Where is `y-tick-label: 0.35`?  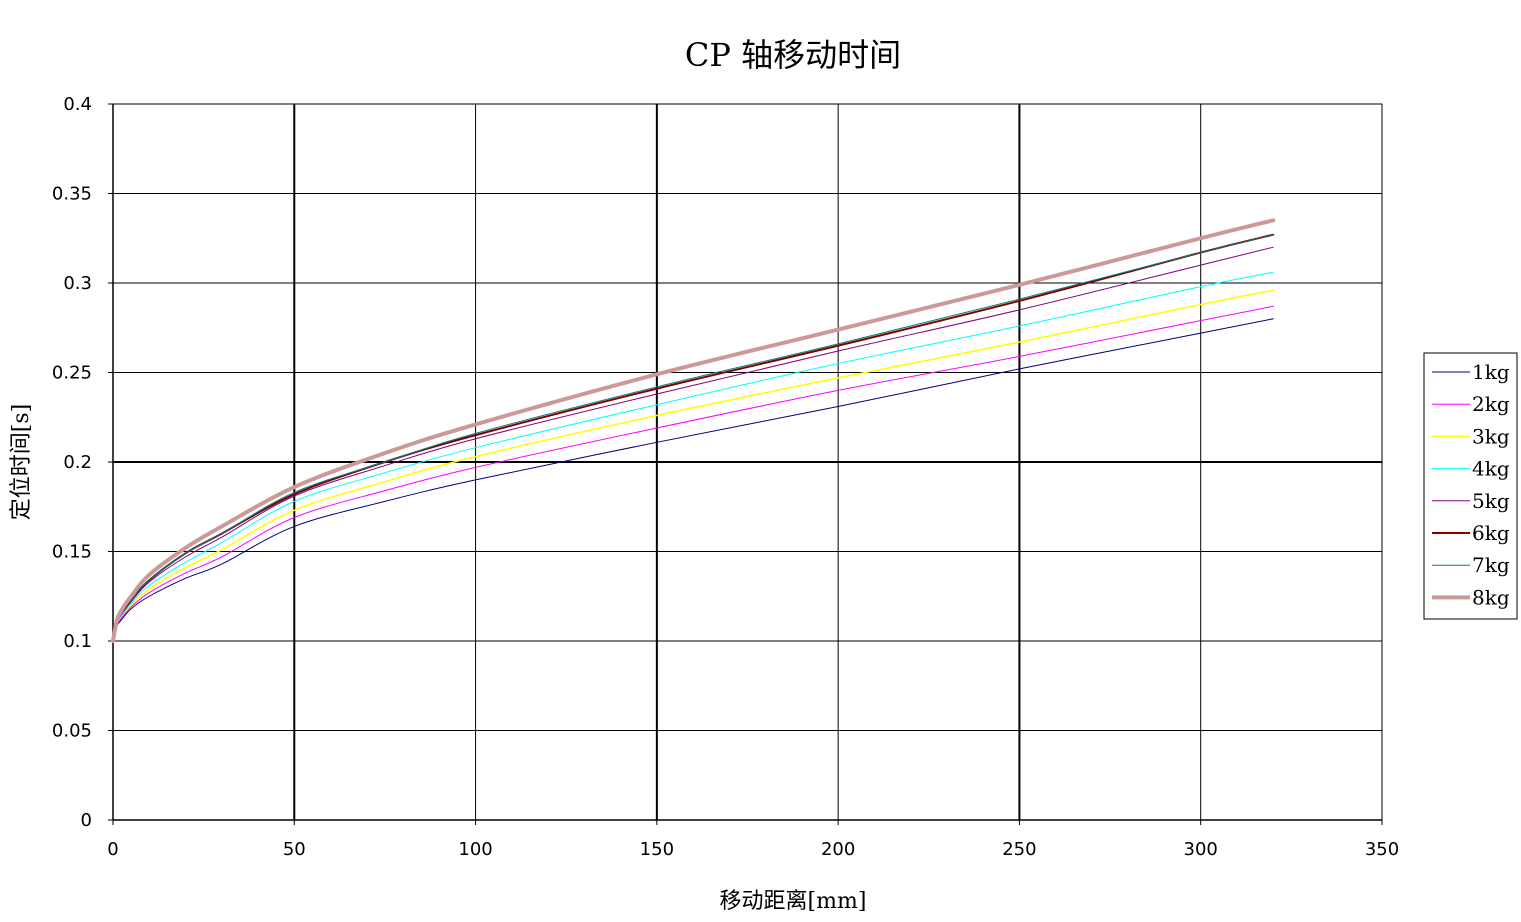
y-tick-label: 0.35 is located at coordinates (72, 194).